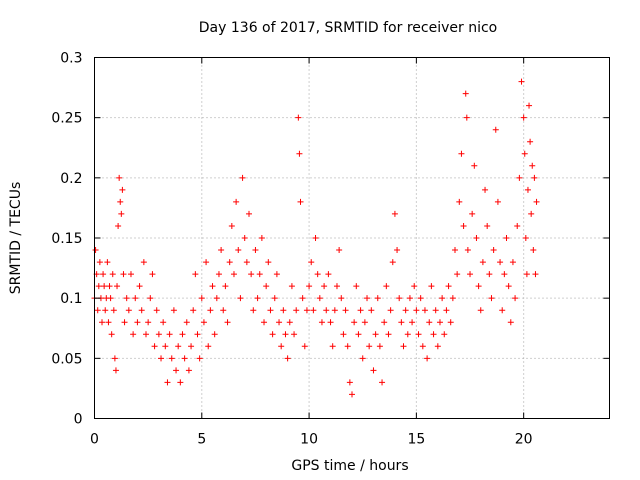 This screenshot has height=480, width=640. What do you see at coordinates (201, 440) in the screenshot?
I see `x-tick-label: 5` at bounding box center [201, 440].